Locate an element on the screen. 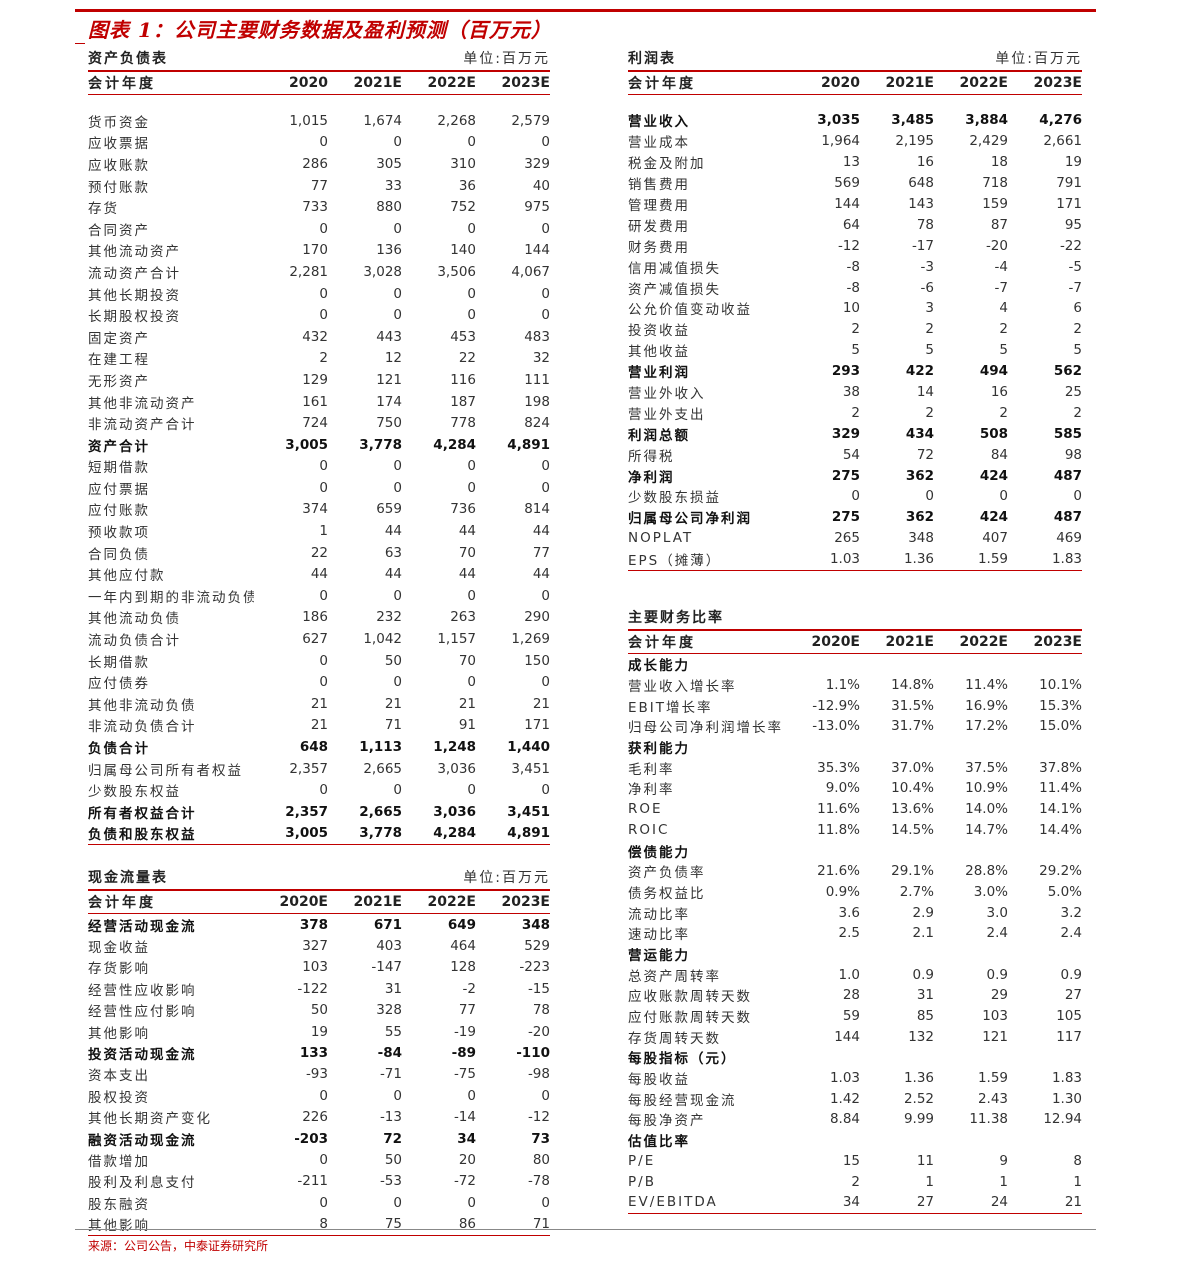  table-row: 在建工程 2 12 22 32 is located at coordinates (319, 359).